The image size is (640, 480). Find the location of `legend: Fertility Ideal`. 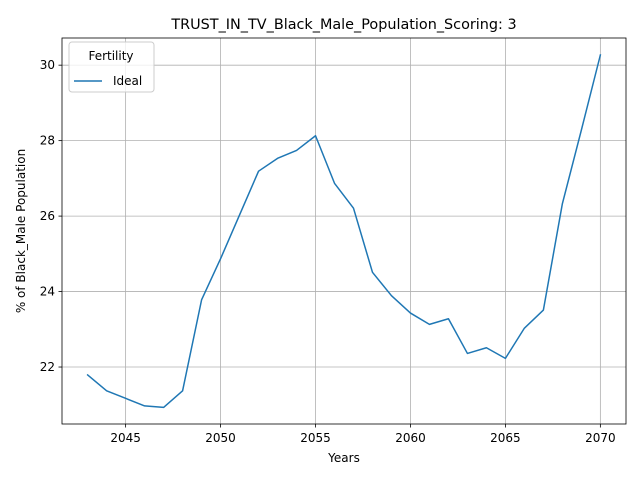

legend: Fertility Ideal is located at coordinates (111, 67).